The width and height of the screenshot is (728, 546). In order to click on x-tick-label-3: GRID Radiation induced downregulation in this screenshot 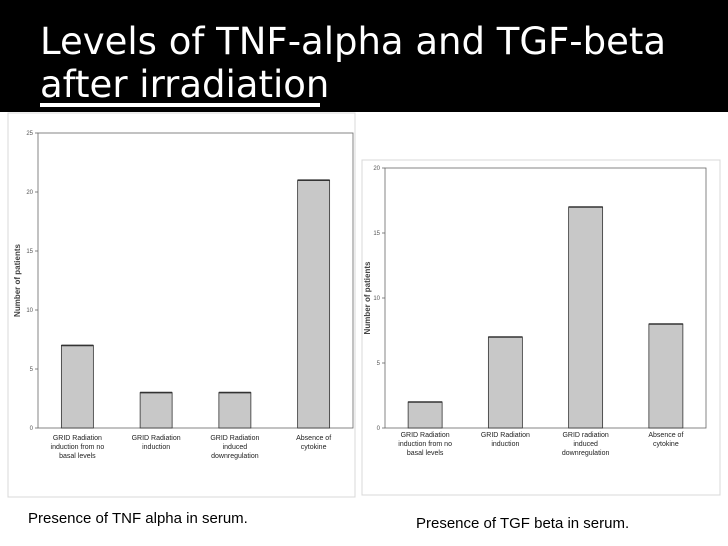, I will do `click(234, 447)`.